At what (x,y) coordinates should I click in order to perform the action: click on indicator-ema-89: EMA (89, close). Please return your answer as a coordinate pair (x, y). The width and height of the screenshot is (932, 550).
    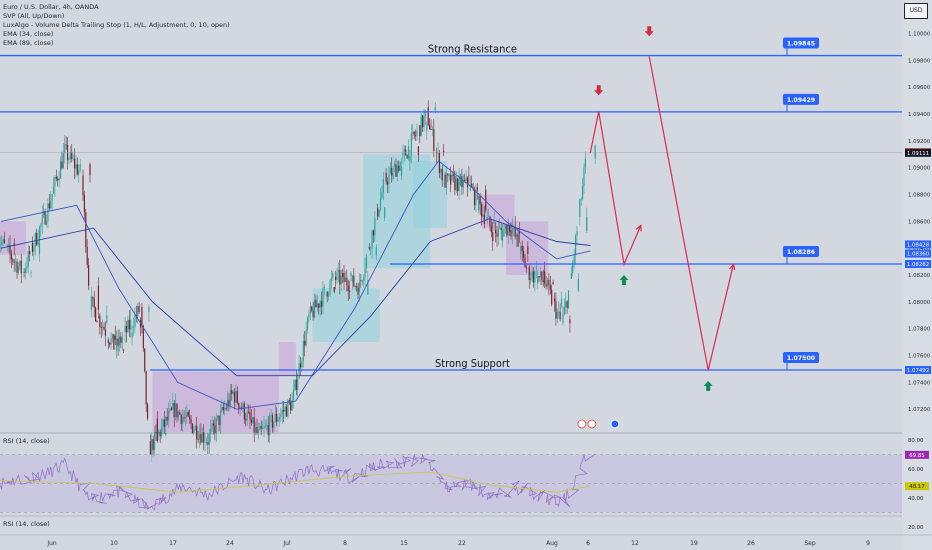
    Looking at the image, I should click on (28, 43).